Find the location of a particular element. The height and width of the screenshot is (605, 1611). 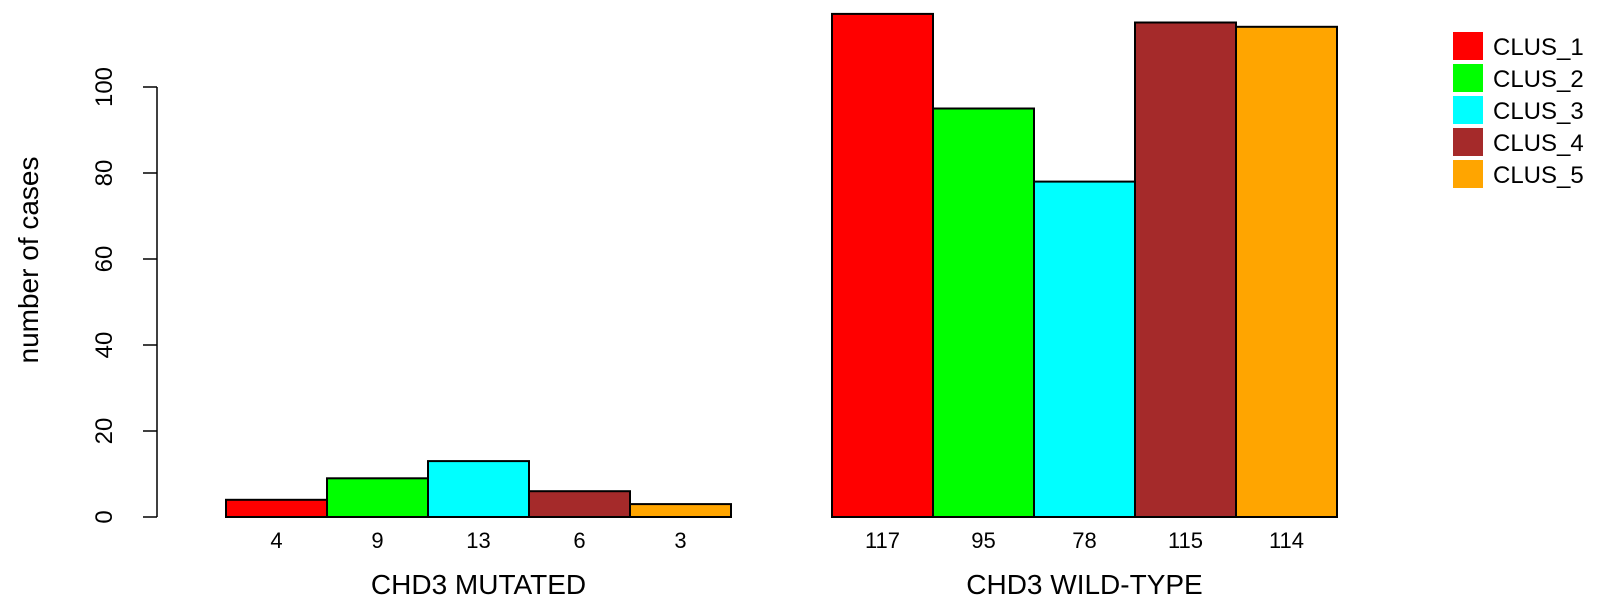

legend: CLUS_1 CLUS_2 CLUS_3 CLUS_4 CLUS_5 is located at coordinates (1518, 110).